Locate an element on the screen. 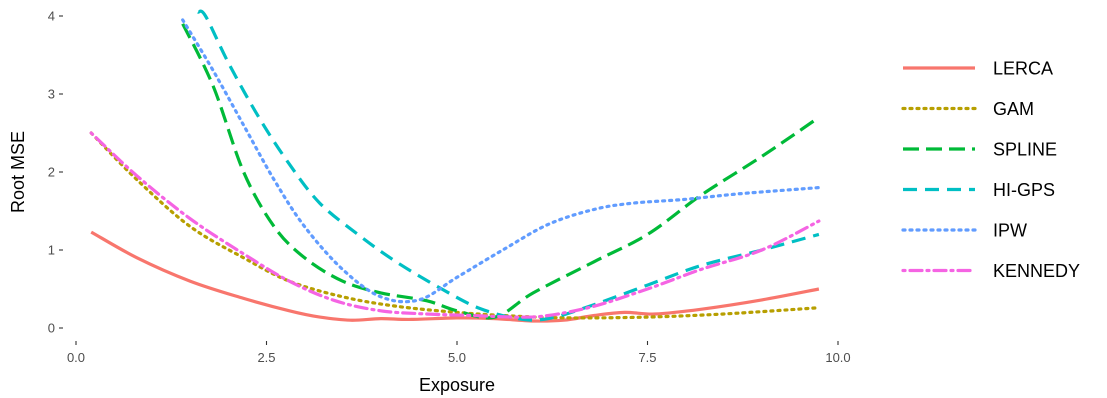 The height and width of the screenshot is (398, 1107). x-tick-label: 0.0 is located at coordinates (76, 357).